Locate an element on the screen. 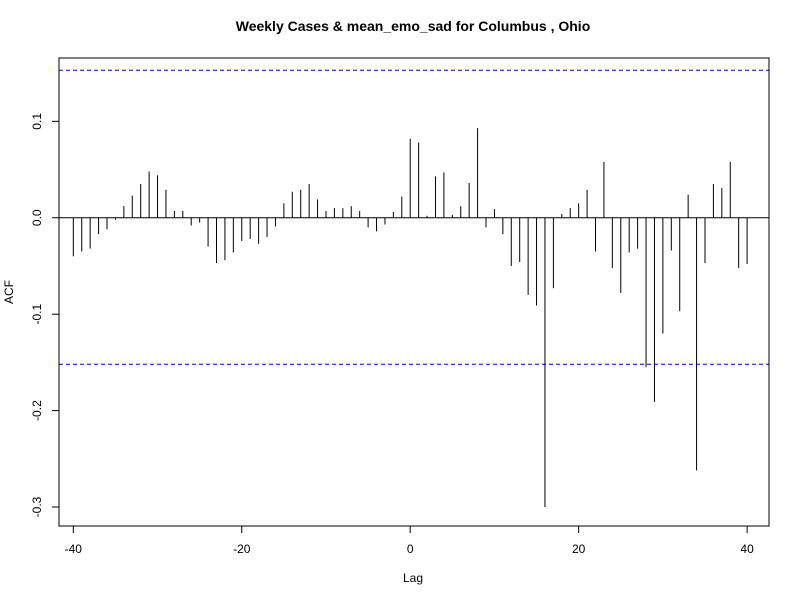  x-axis-label: Lag is located at coordinates (413, 578).